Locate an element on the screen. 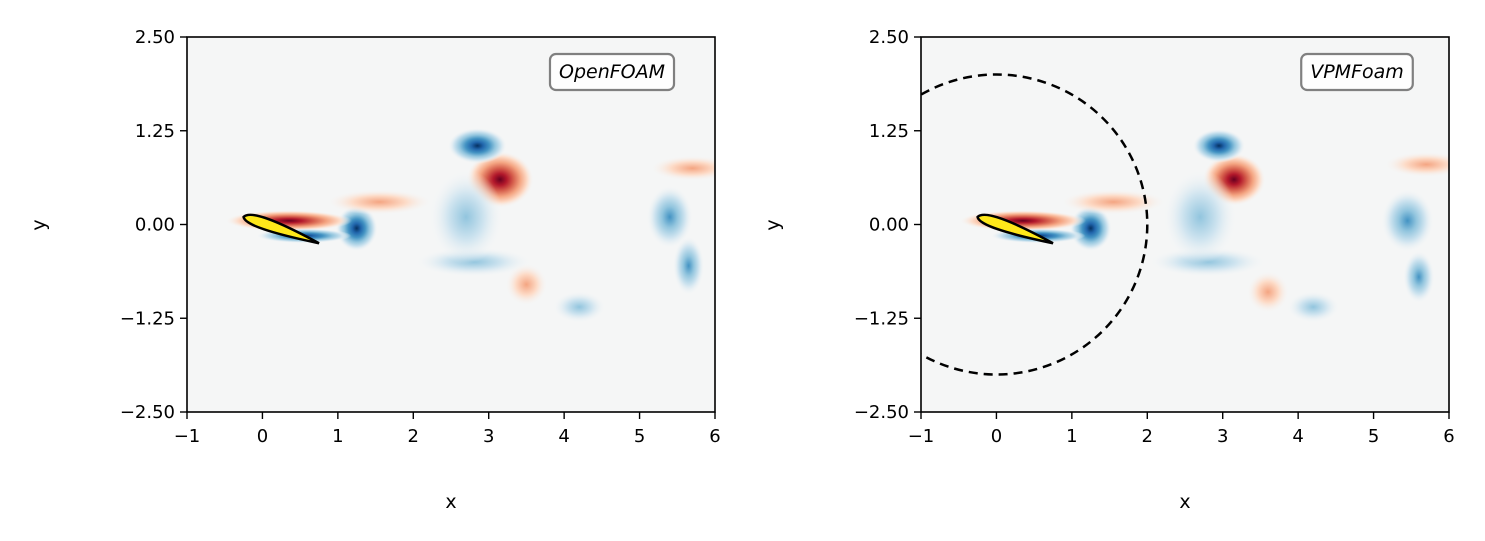  dashed-circle is located at coordinates (1035, 224).